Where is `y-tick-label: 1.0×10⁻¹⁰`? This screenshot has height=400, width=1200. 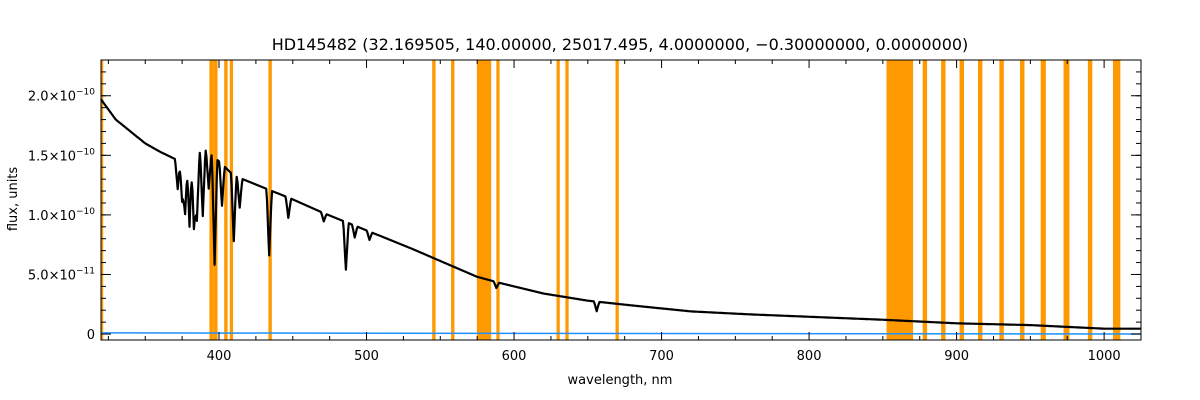 y-tick-label: 1.0×10⁻¹⁰ is located at coordinates (61, 215).